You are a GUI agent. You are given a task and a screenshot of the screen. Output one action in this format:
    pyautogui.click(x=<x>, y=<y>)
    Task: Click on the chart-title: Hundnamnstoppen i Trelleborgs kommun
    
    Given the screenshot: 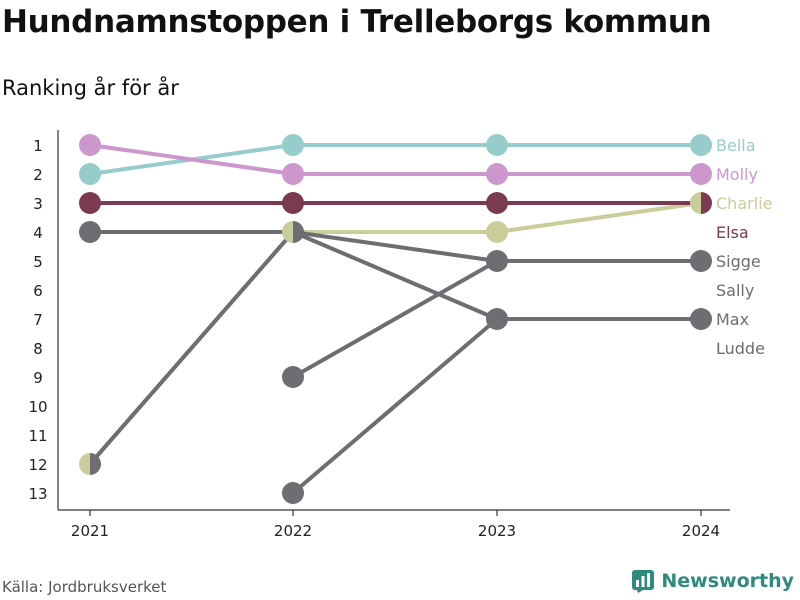 What is the action you would take?
    pyautogui.click(x=357, y=22)
    